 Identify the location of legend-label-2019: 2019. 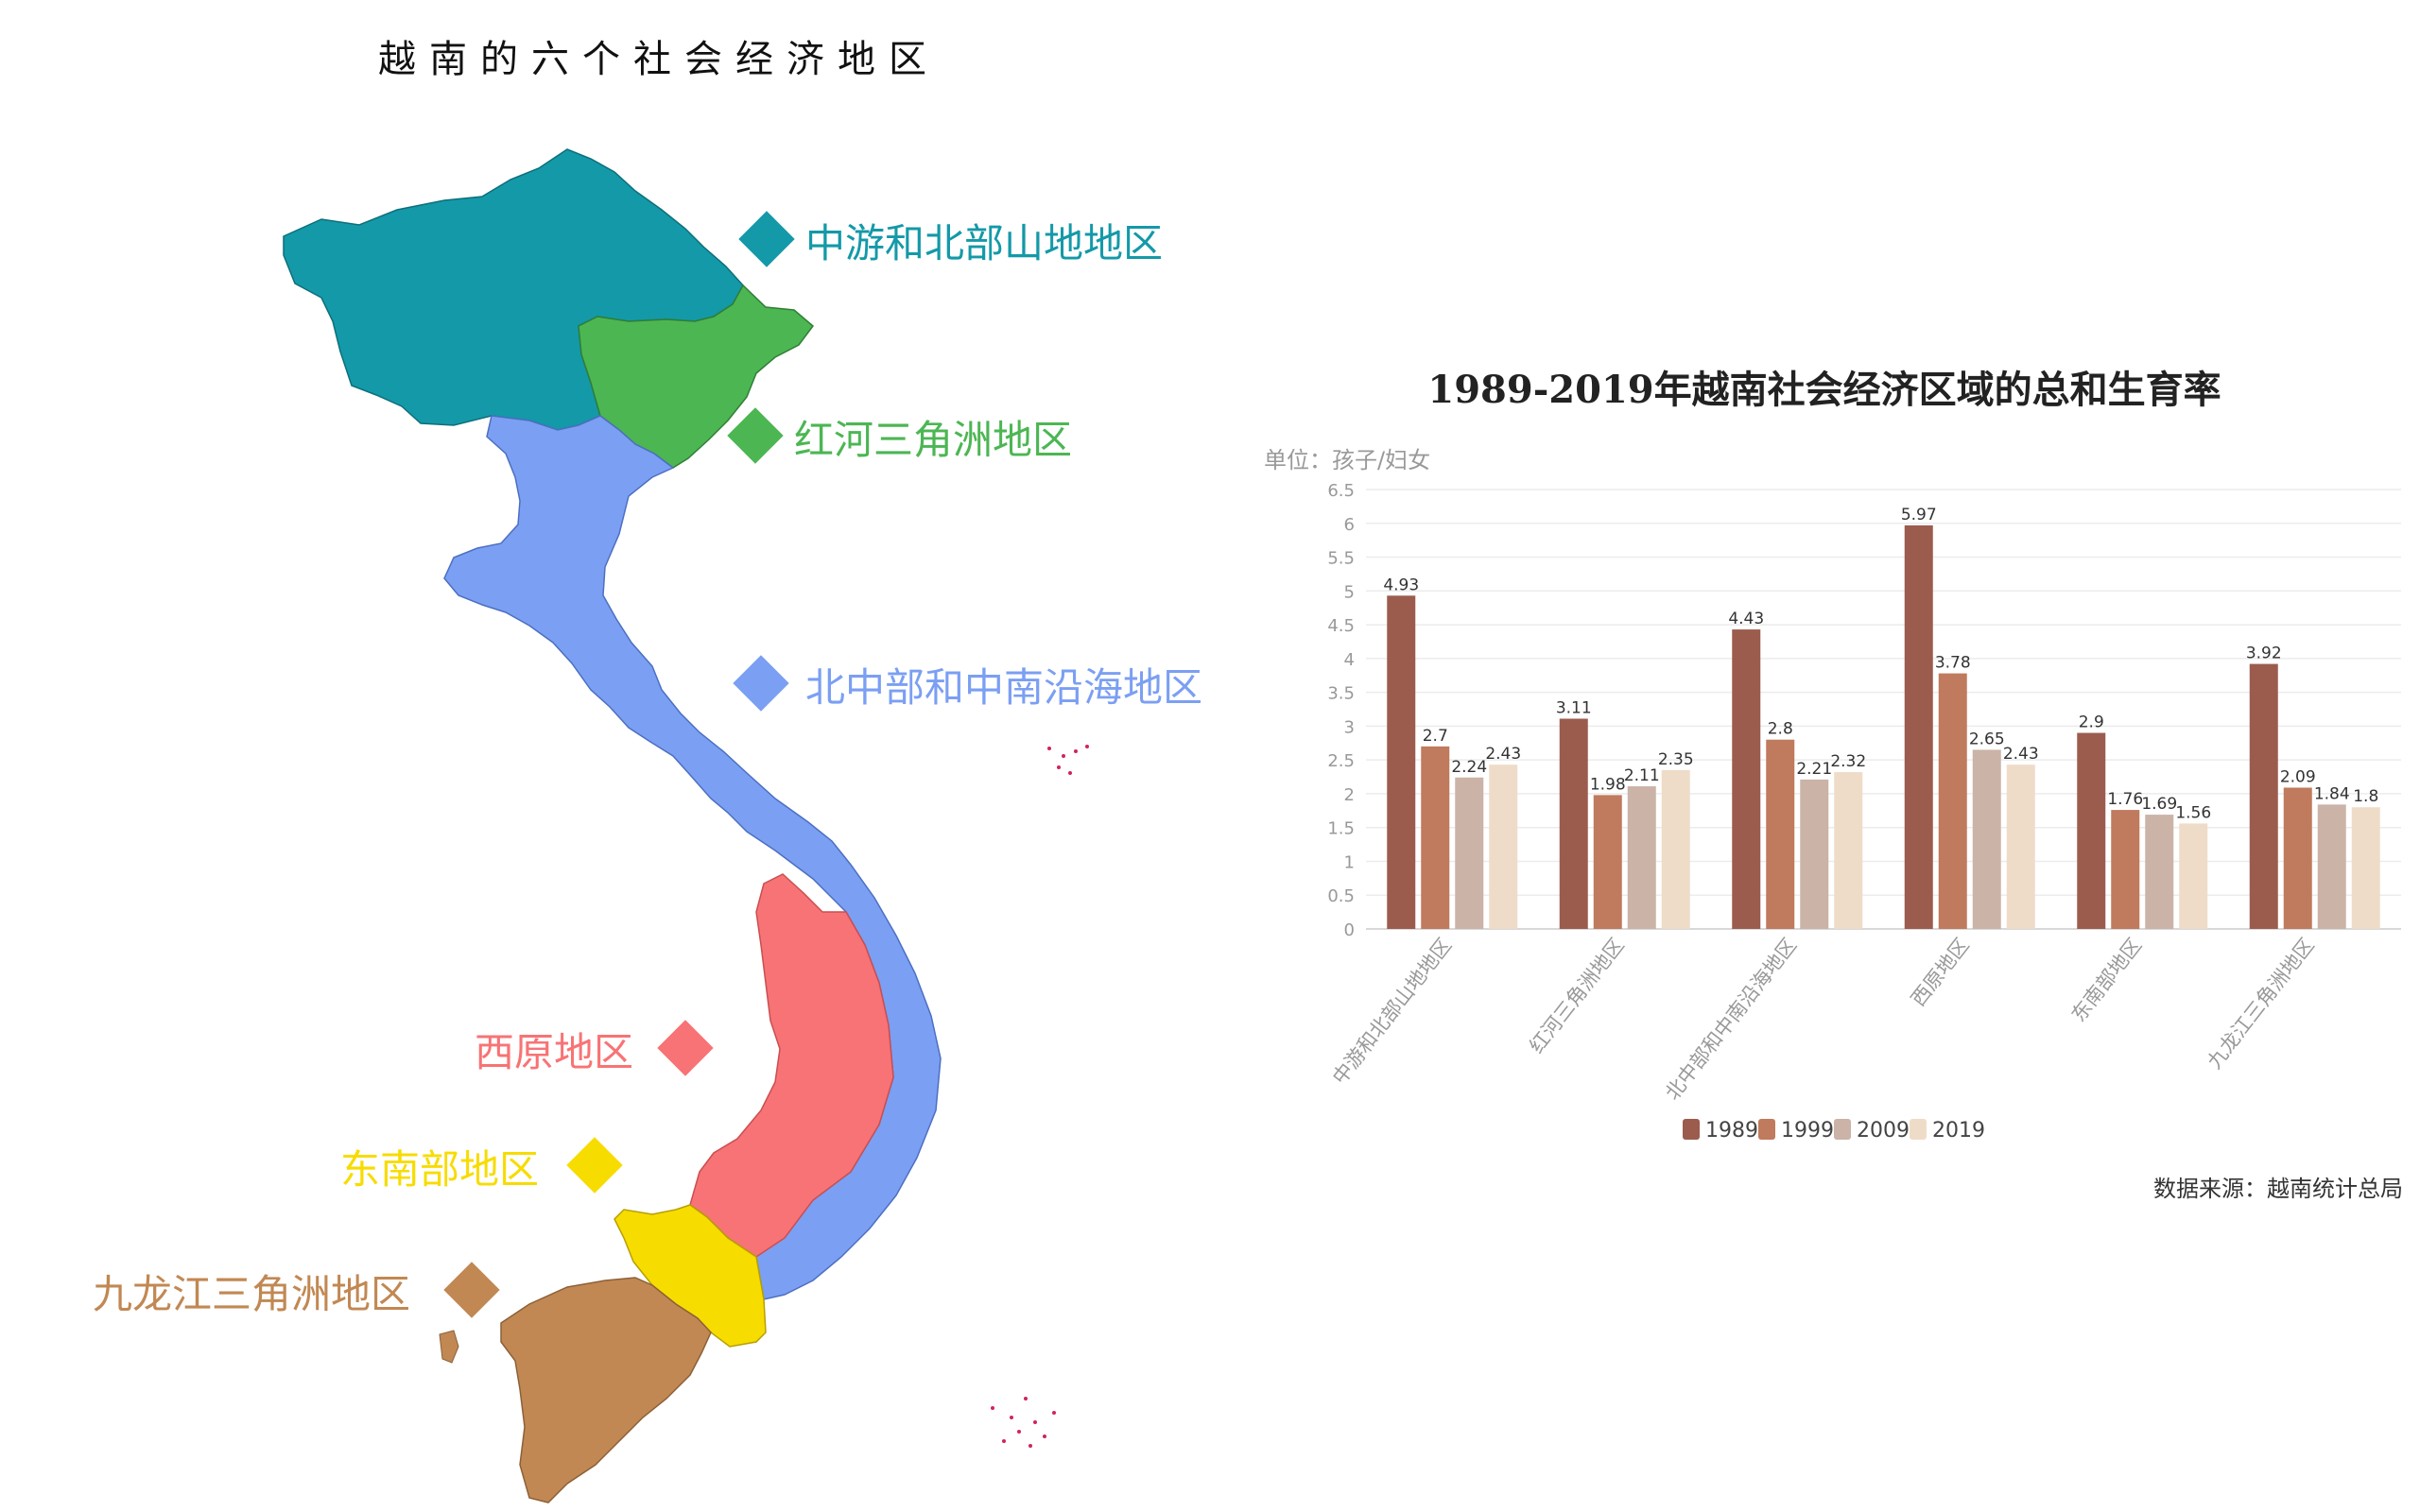
(1958, 1131).